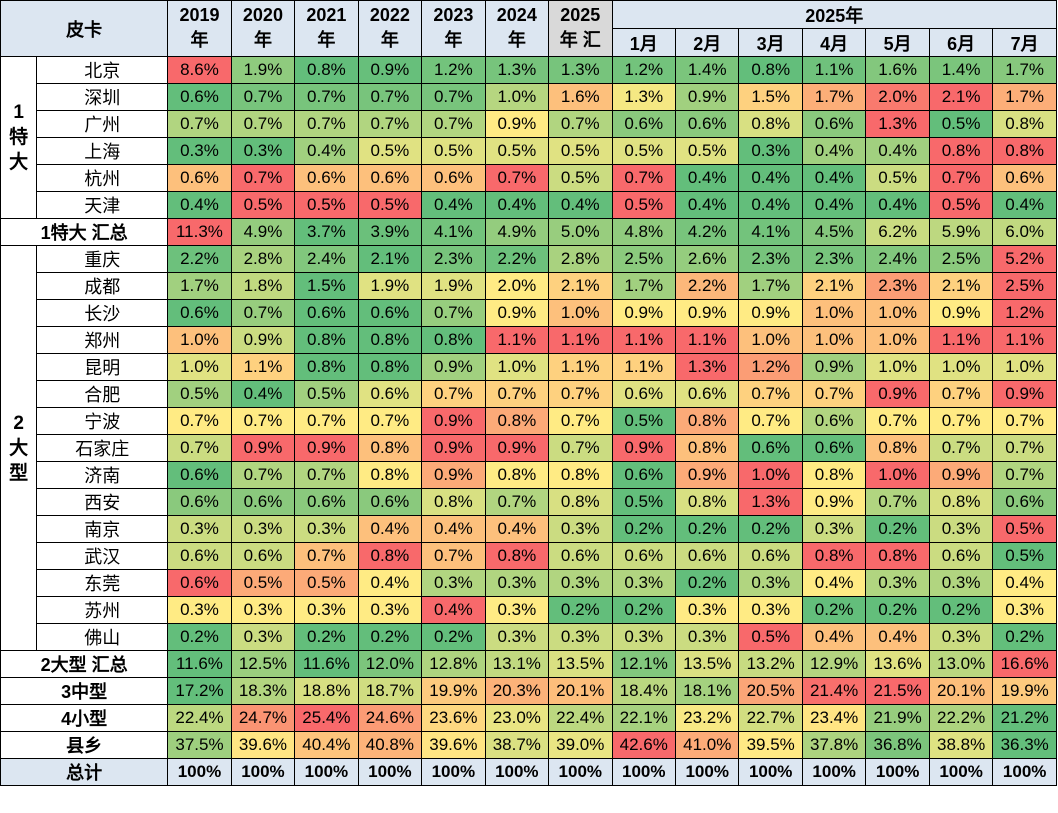 This screenshot has width=1058, height=813. Describe the element at coordinates (770, 97) in the screenshot. I see `value-cell: 1.5%` at that location.